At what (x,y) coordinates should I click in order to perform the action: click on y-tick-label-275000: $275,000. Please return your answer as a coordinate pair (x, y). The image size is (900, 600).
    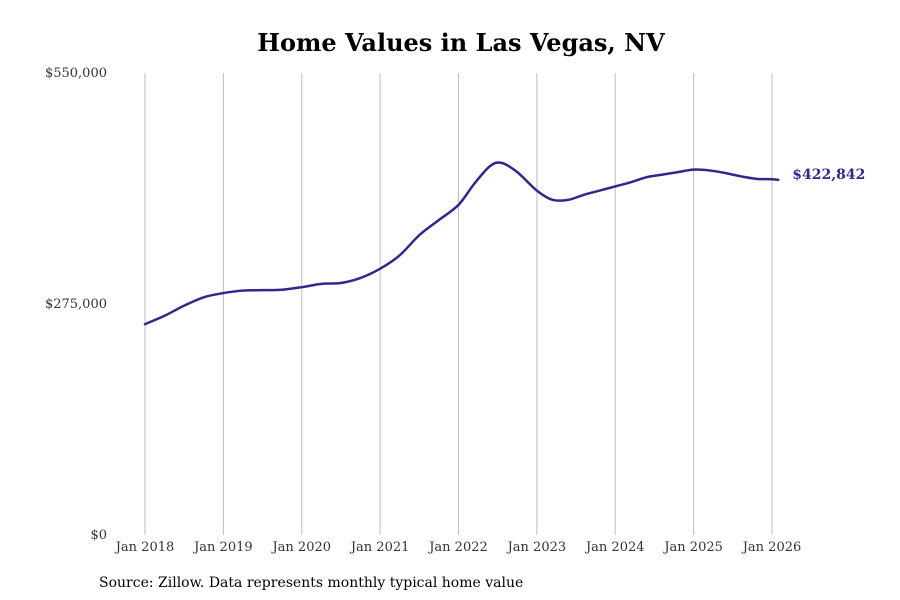
    Looking at the image, I should click on (76, 304).